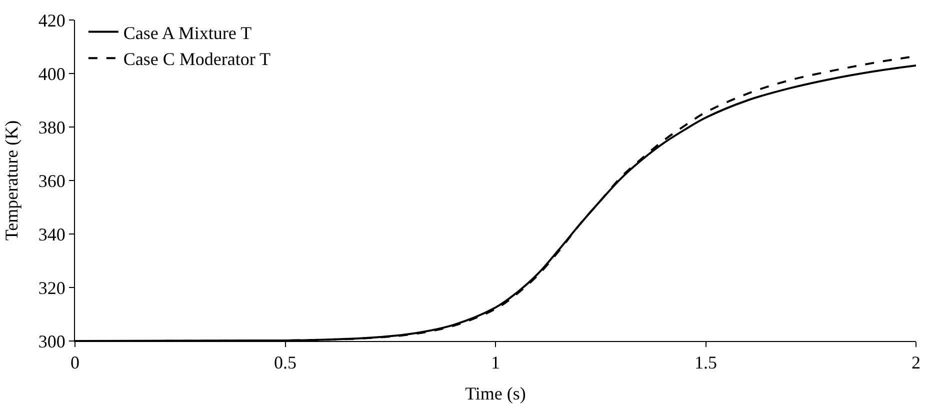 The width and height of the screenshot is (931, 410). I want to click on x-tick-label: 0, so click(75, 362).